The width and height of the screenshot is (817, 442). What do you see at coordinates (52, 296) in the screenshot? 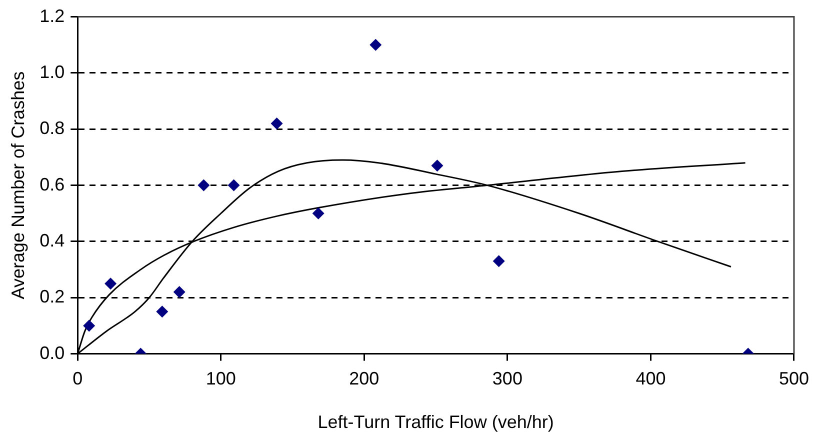
I see `y-tick-label: 0.2` at bounding box center [52, 296].